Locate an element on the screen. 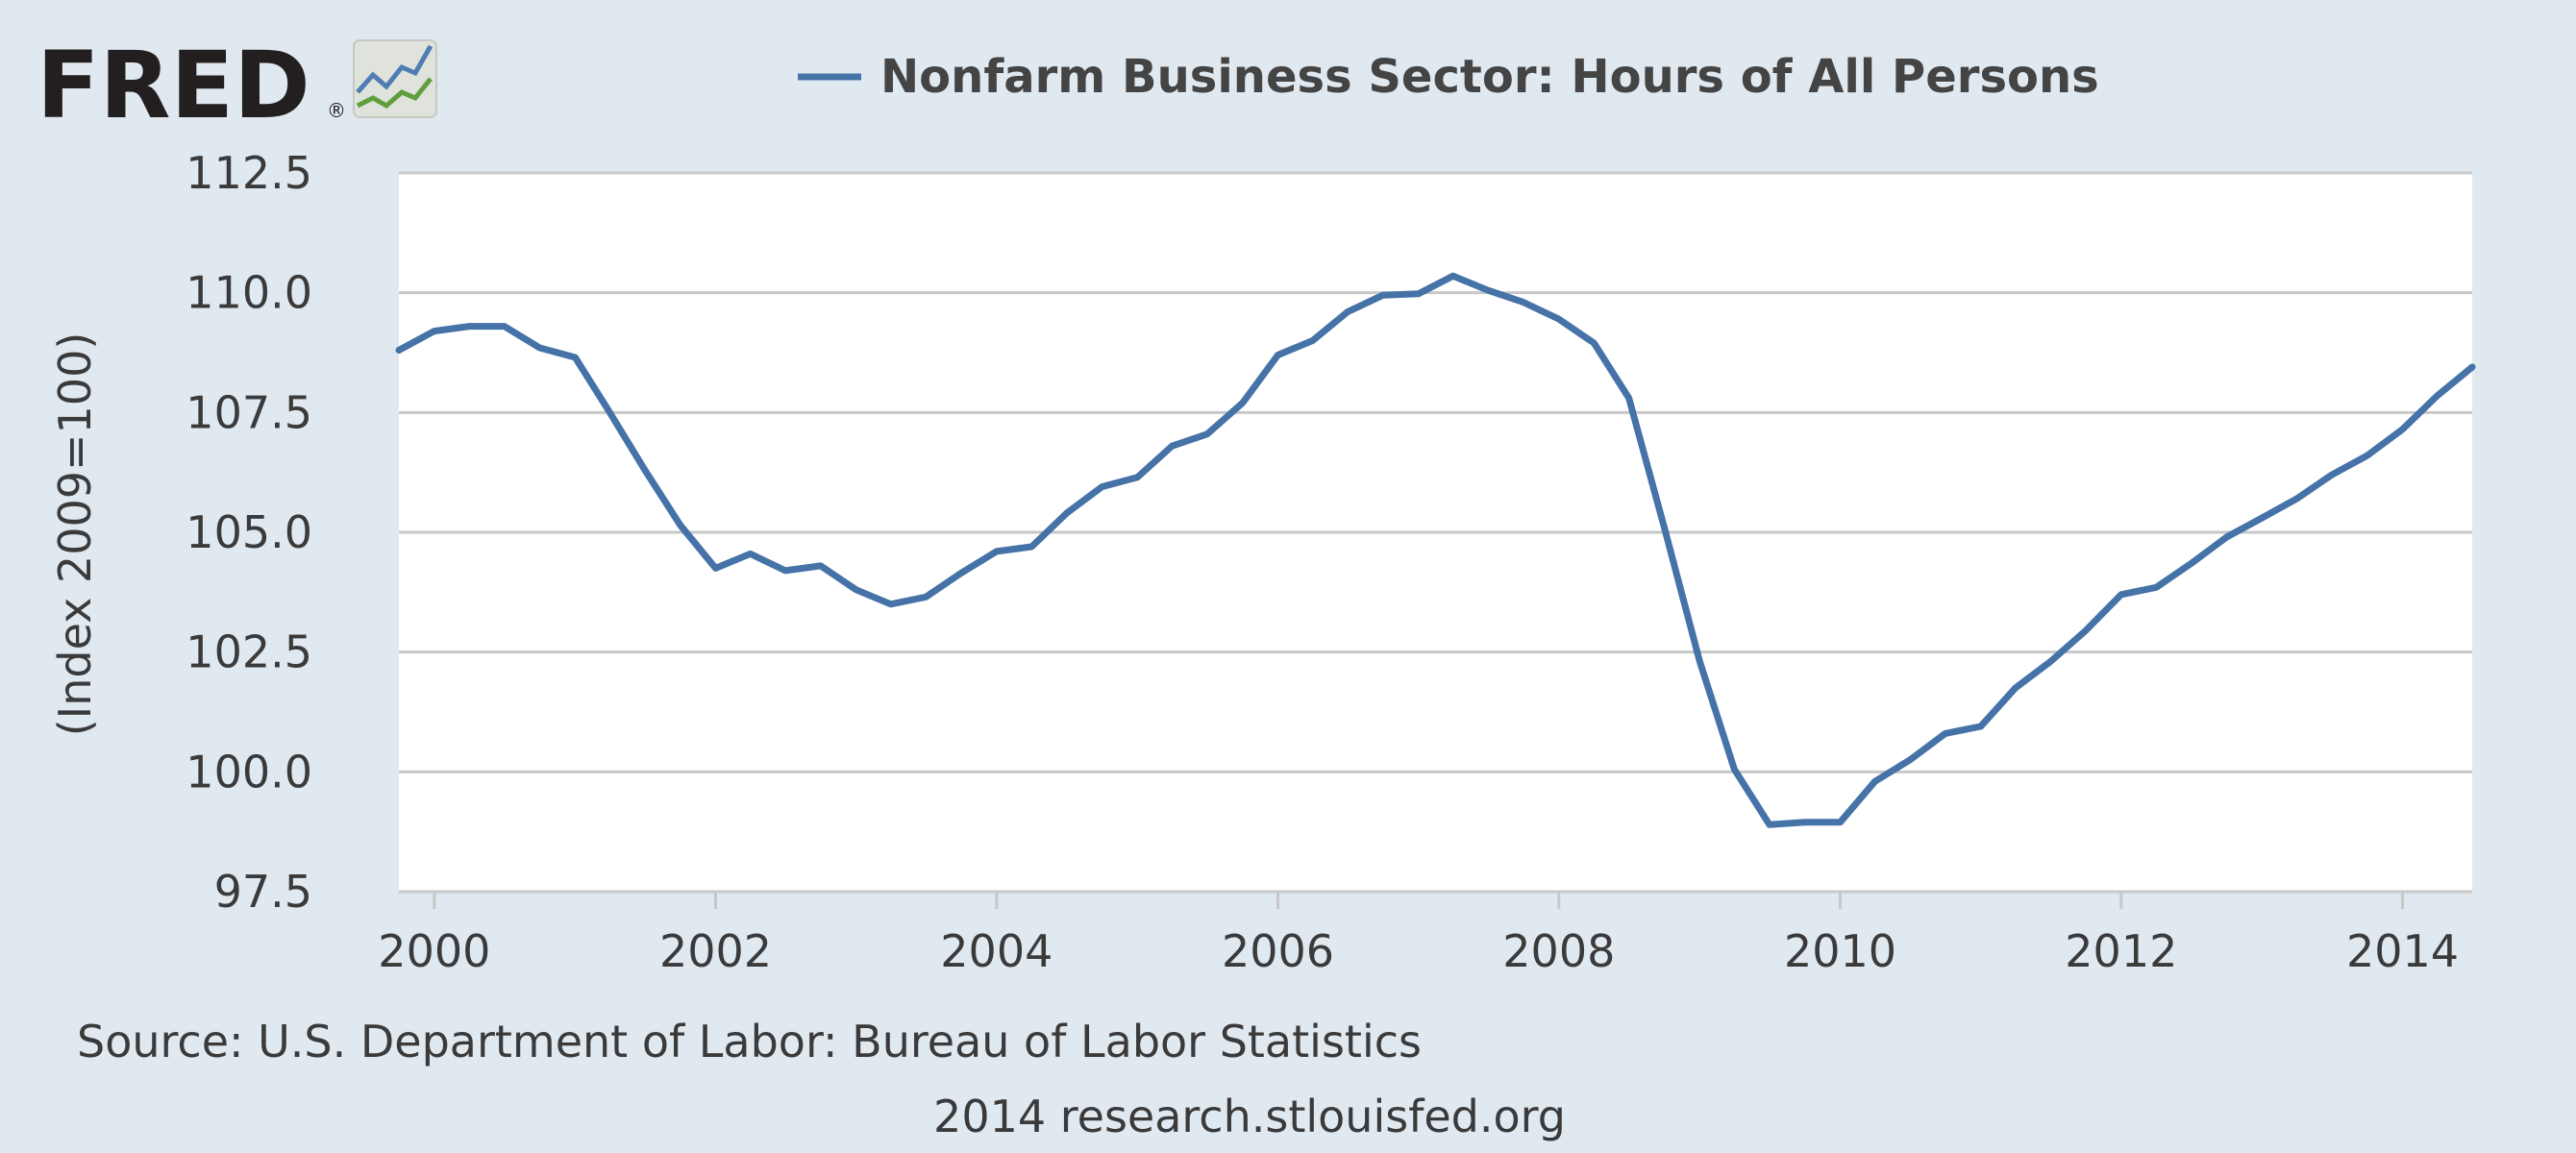  x-tick-label: 2000 is located at coordinates (434, 951).